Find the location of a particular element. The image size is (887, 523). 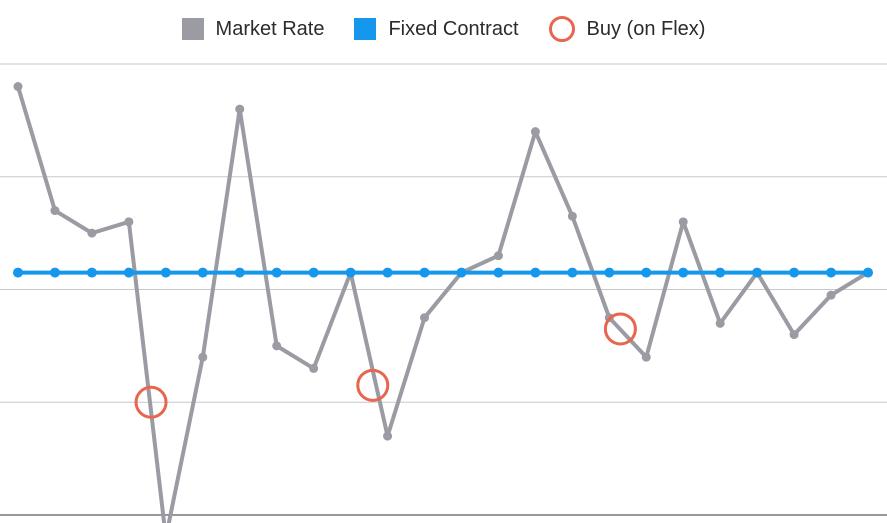

legend-item-market-rate: Market Rate is located at coordinates (253, 29).